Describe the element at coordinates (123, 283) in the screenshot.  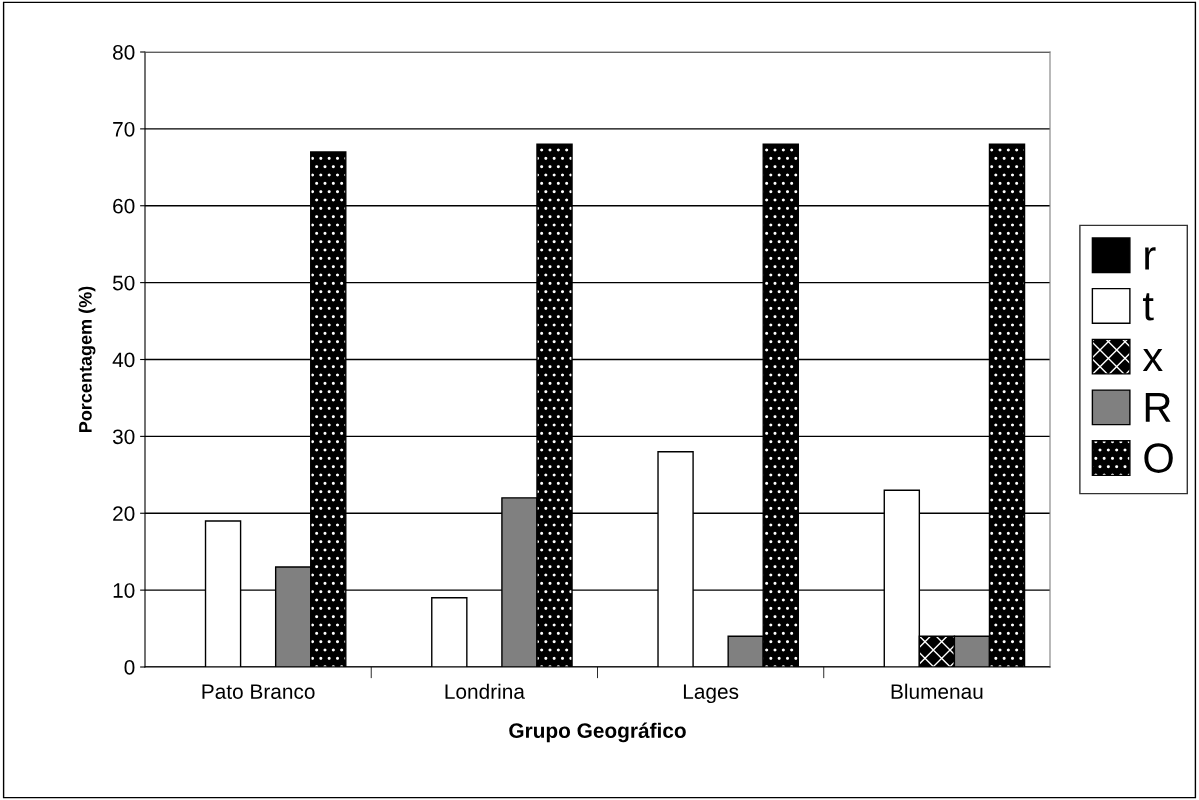
I see `y-tick-label: 50` at that location.